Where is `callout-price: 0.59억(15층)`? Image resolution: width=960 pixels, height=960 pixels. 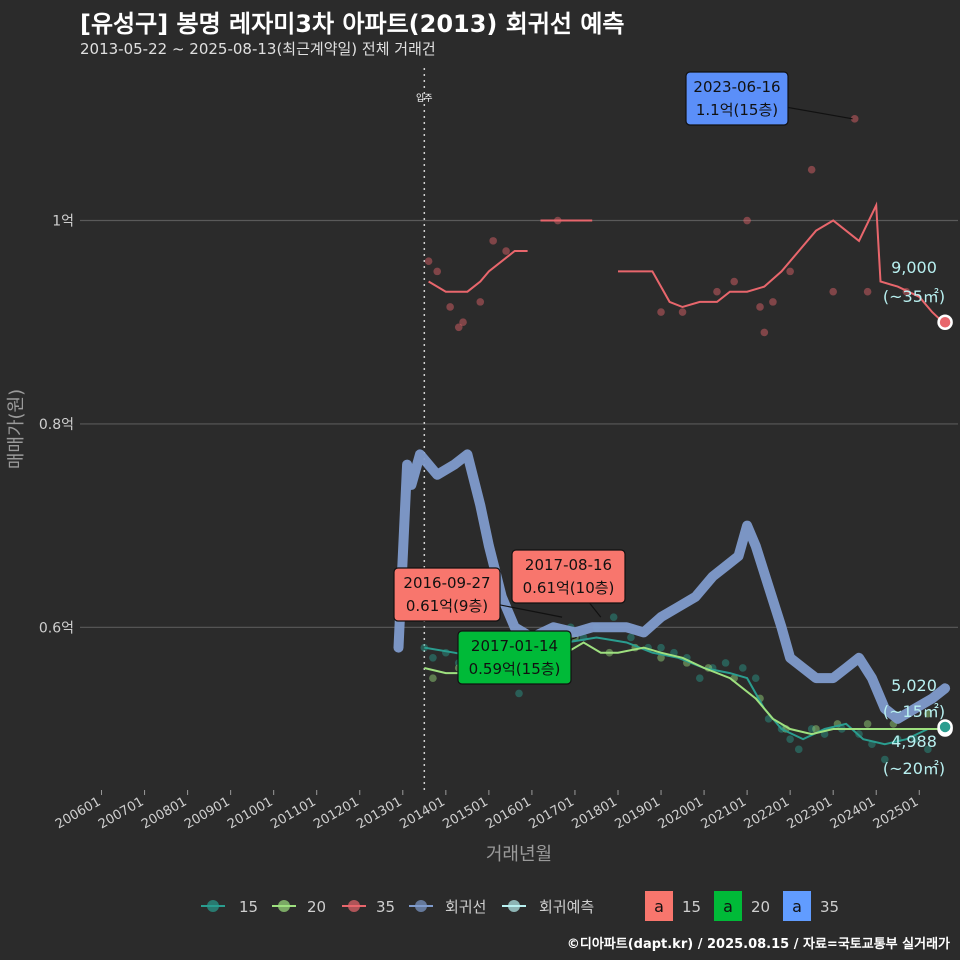 callout-price: 0.59억(15층) is located at coordinates (515, 669).